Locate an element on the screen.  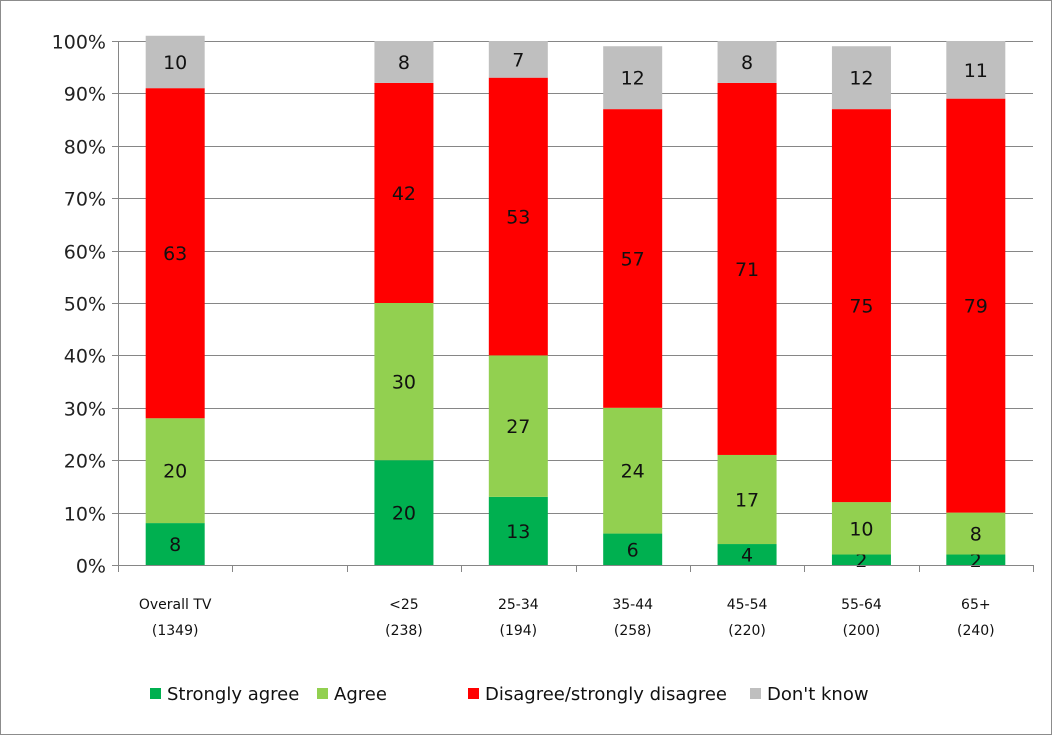
data-label: 24 is located at coordinates (633, 472).